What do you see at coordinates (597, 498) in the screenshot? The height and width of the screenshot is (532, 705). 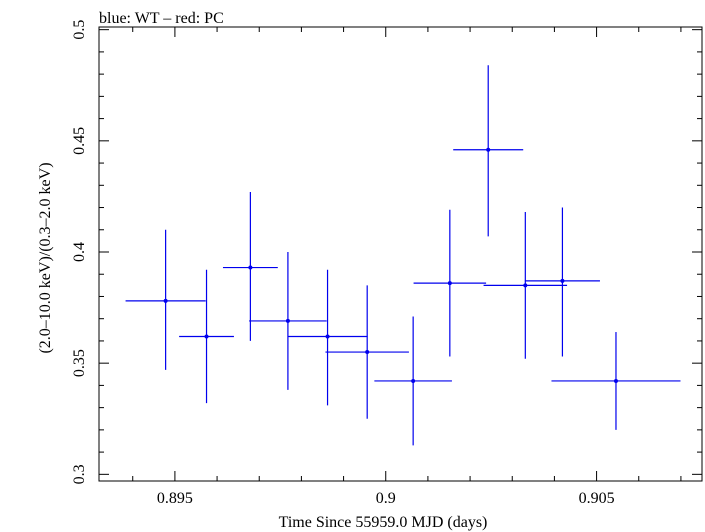 I see `x-tick-label: 0.905` at bounding box center [597, 498].